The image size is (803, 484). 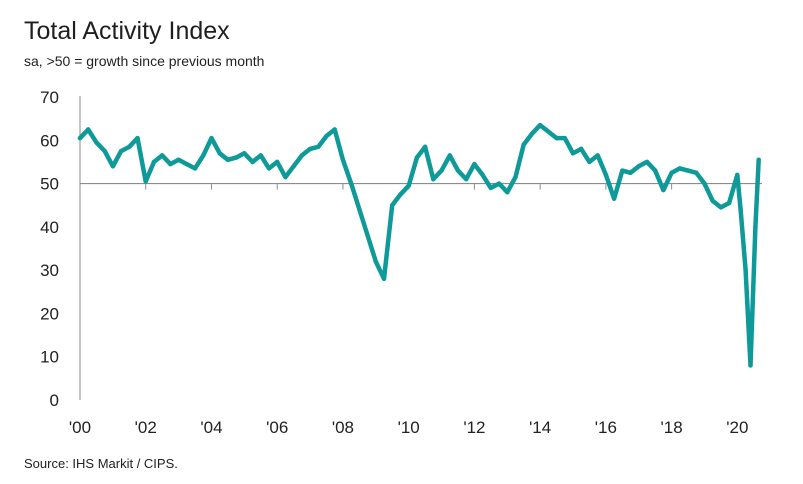 I want to click on y-tick-label-40: 40, so click(x=49, y=227).